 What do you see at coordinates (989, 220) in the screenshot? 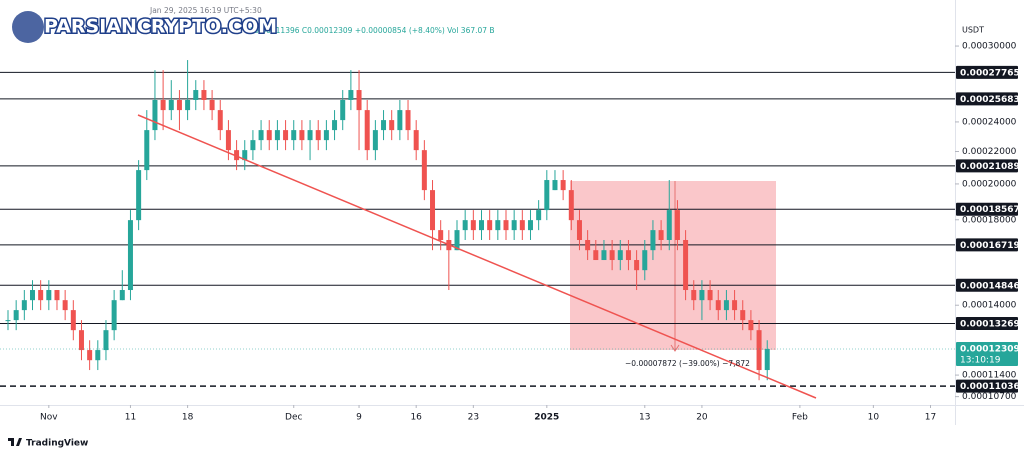
I see `y-tick-label: 0.00018000` at bounding box center [989, 220].